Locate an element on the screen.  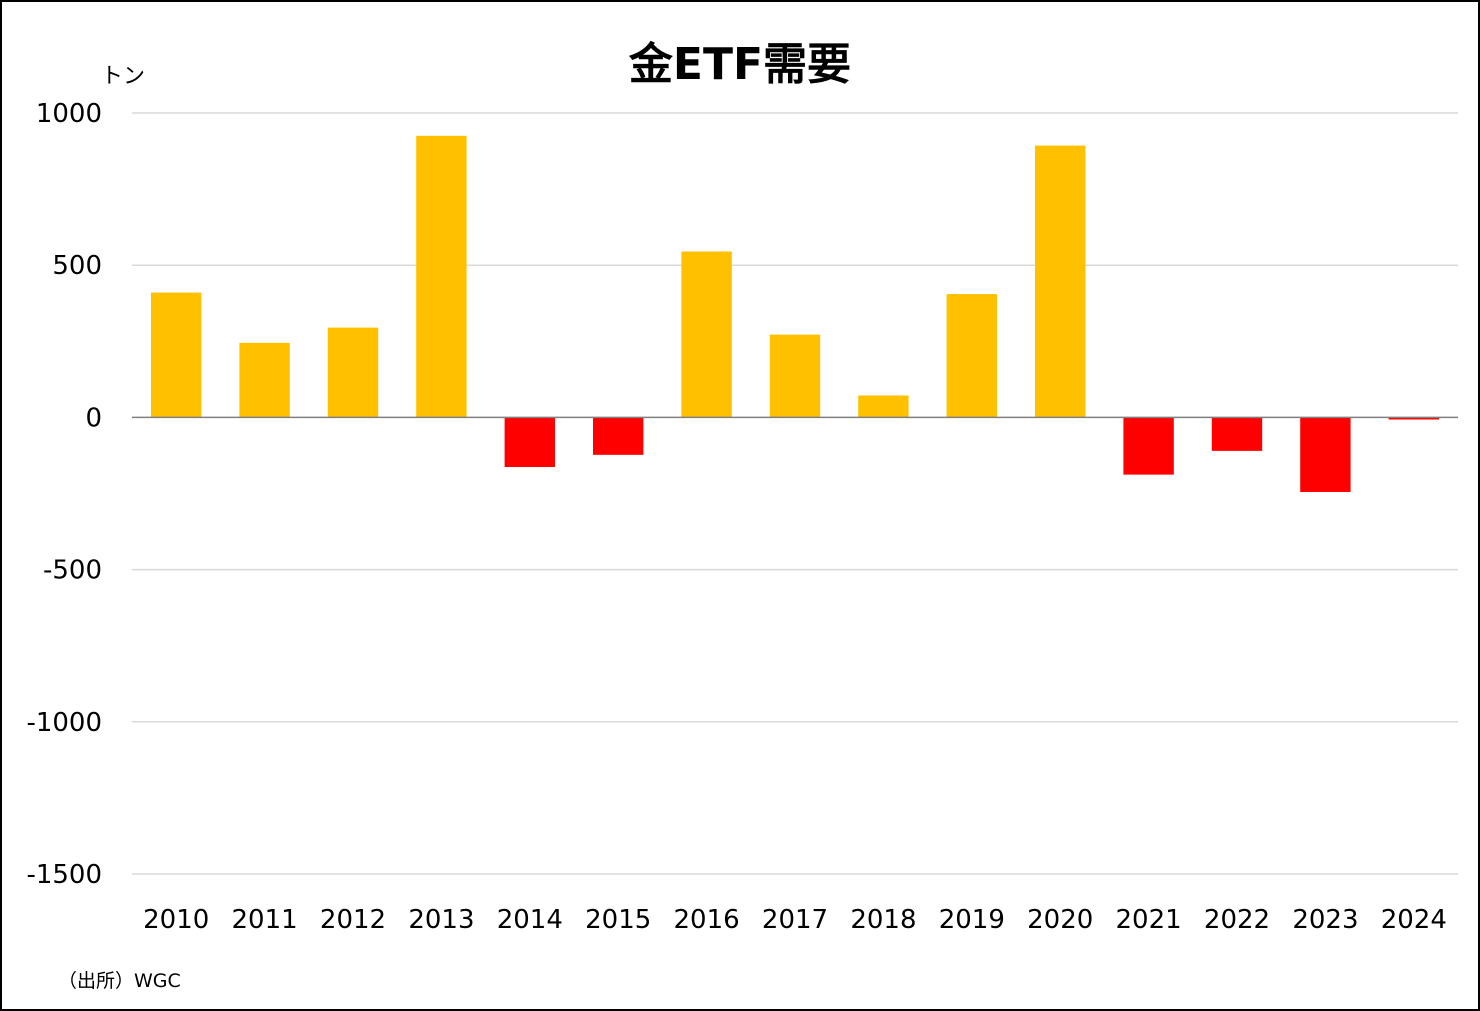
bar-2014 is located at coordinates (529, 442).